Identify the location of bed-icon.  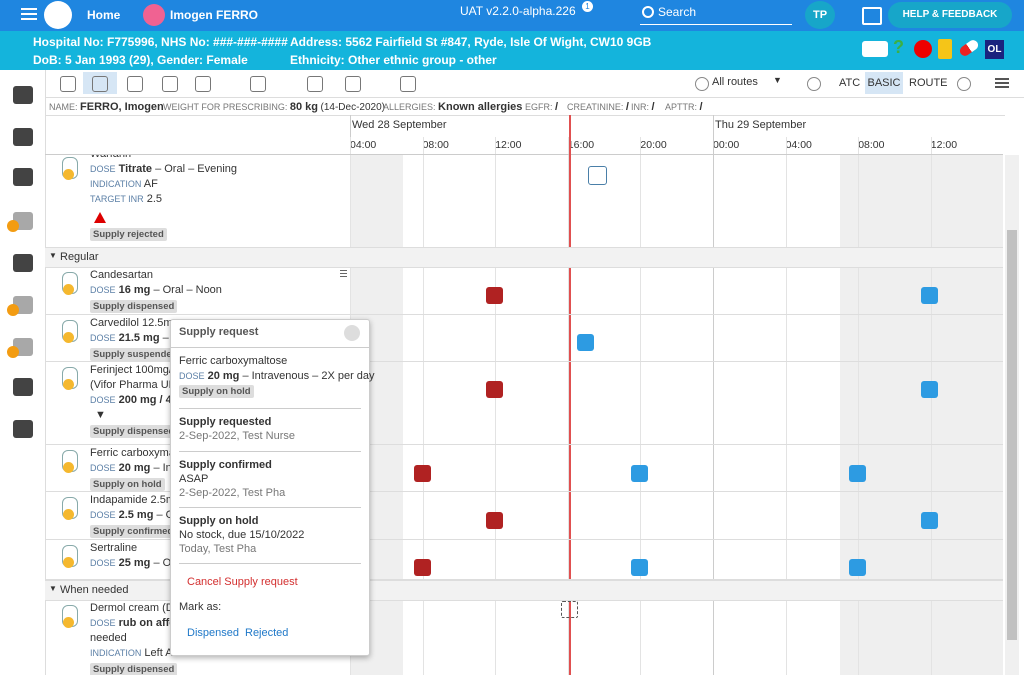
(875, 49).